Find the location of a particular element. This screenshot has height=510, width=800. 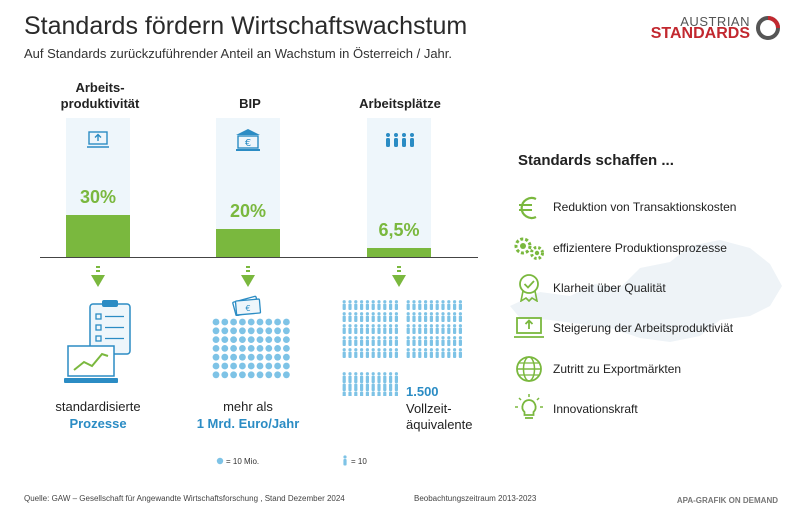

caption-jobs-line2: Vollzeit- is located at coordinates (429, 408).